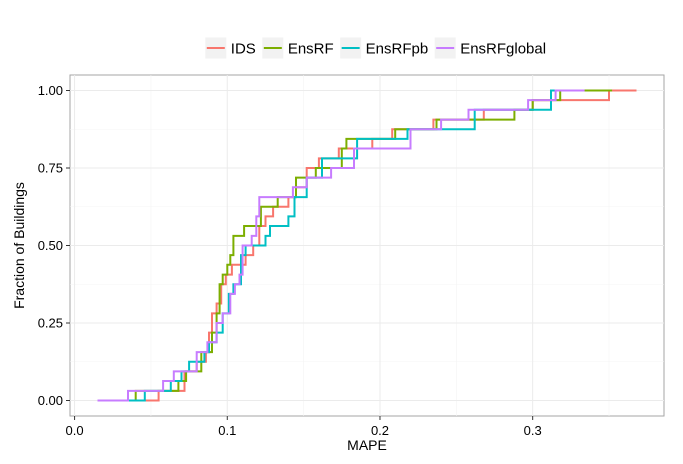 The image size is (683, 464). What do you see at coordinates (230, 48) in the screenshot?
I see `legend-item-ids: IDS` at bounding box center [230, 48].